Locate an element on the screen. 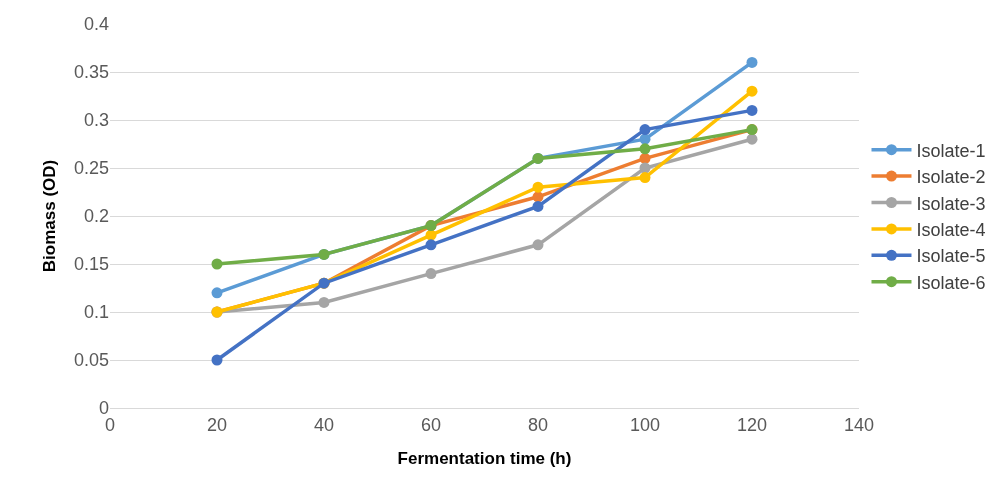  y-tick-label: 0 is located at coordinates (103, 408).